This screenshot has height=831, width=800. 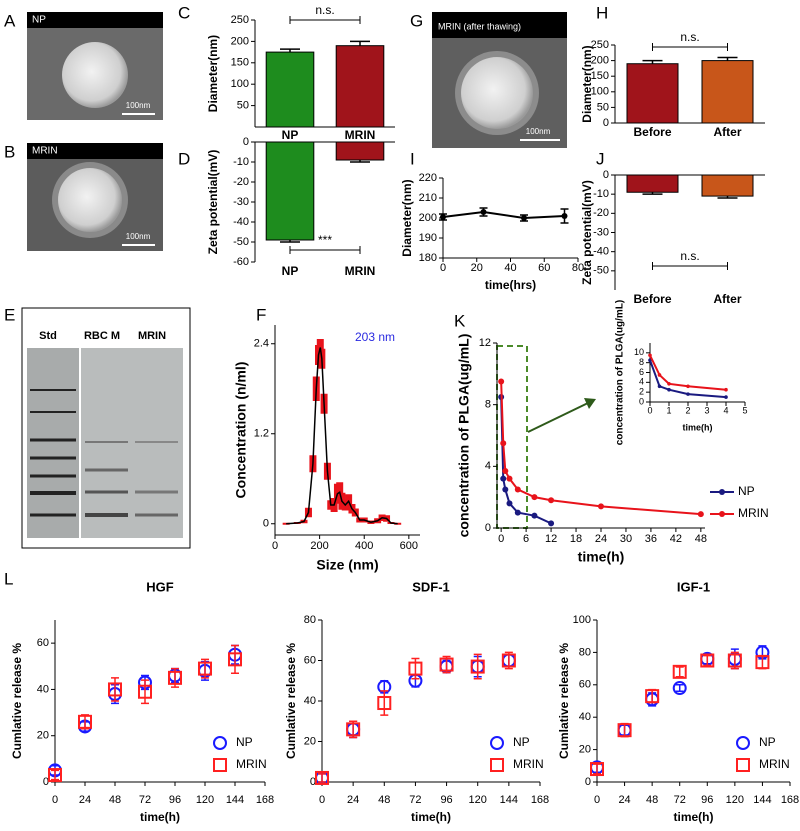 I want to click on y-axis-label: Cumlative release %, so click(x=564, y=701).